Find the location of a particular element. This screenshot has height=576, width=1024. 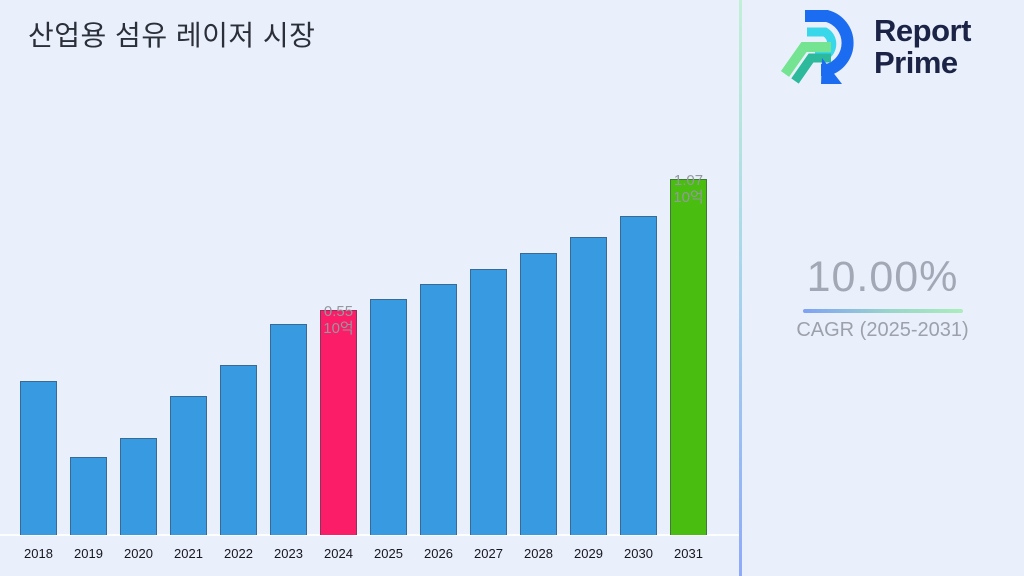

x-tick-2018: 2018 is located at coordinates (38, 553).